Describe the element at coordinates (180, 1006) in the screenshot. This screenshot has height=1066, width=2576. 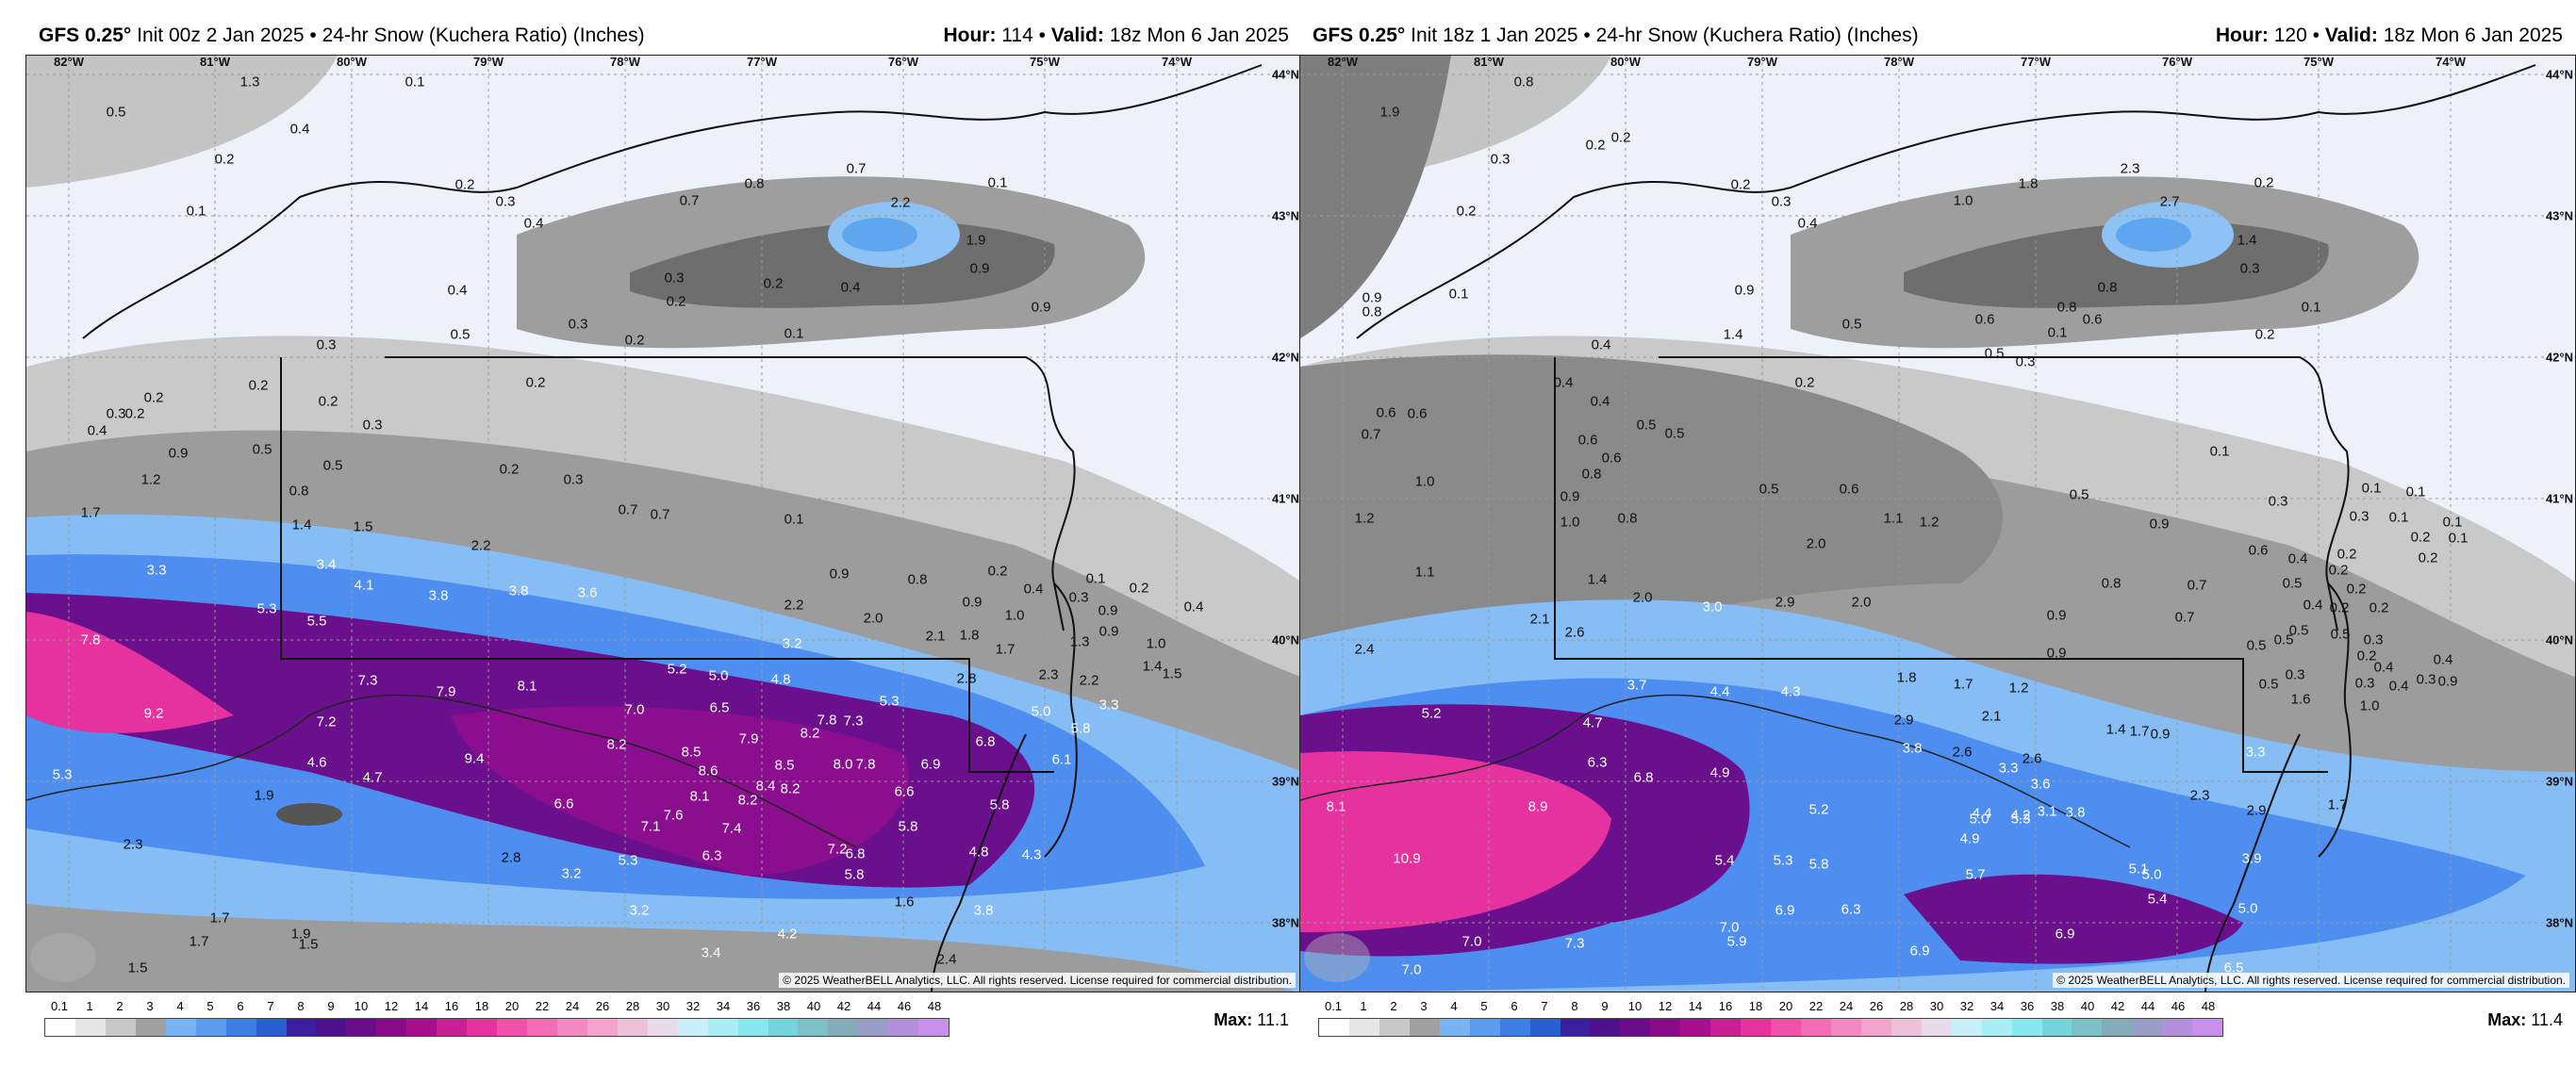
I see `legend-tick-label: 4` at that location.